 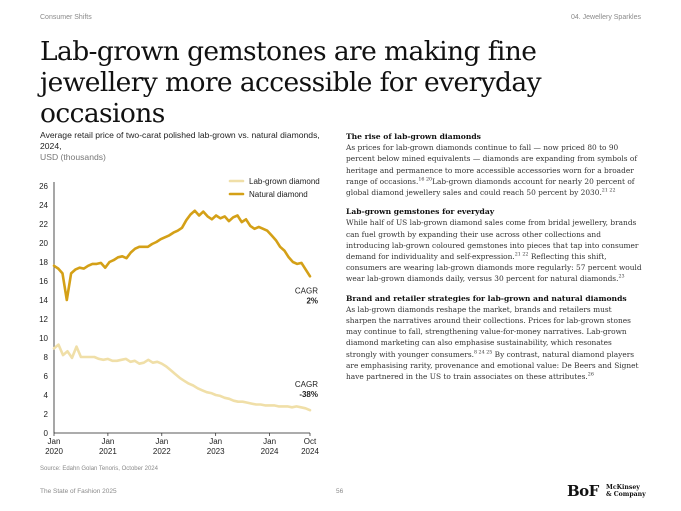 I want to click on y-tick-label: 16, so click(x=43, y=281).